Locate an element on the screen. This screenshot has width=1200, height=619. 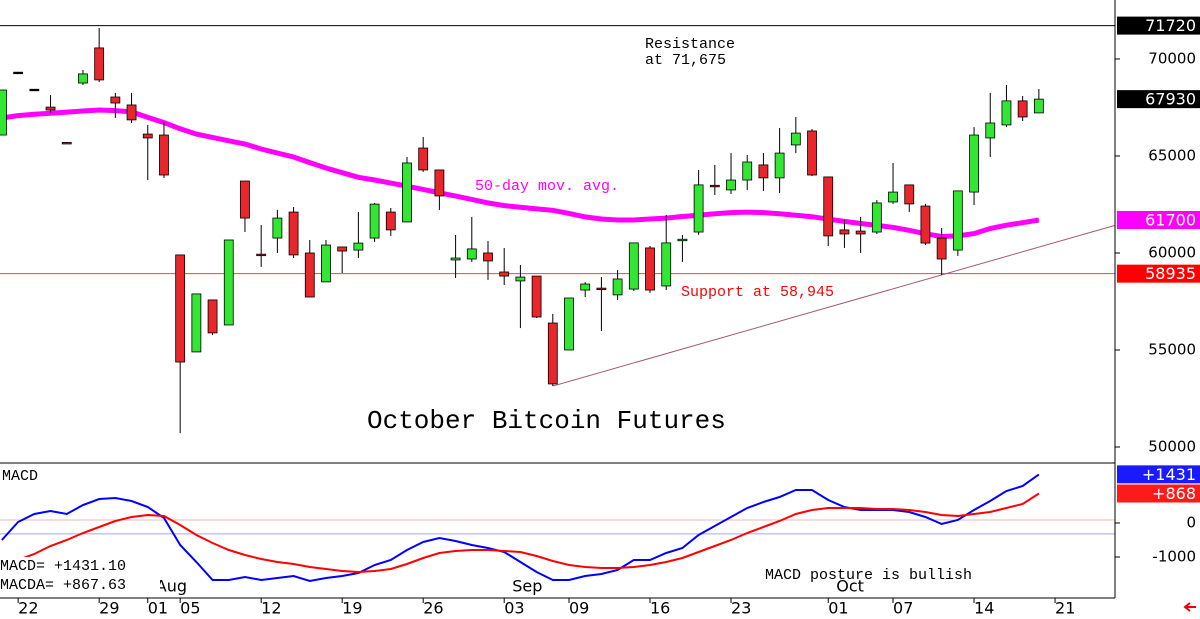
macd-line is located at coordinates (528, 533).